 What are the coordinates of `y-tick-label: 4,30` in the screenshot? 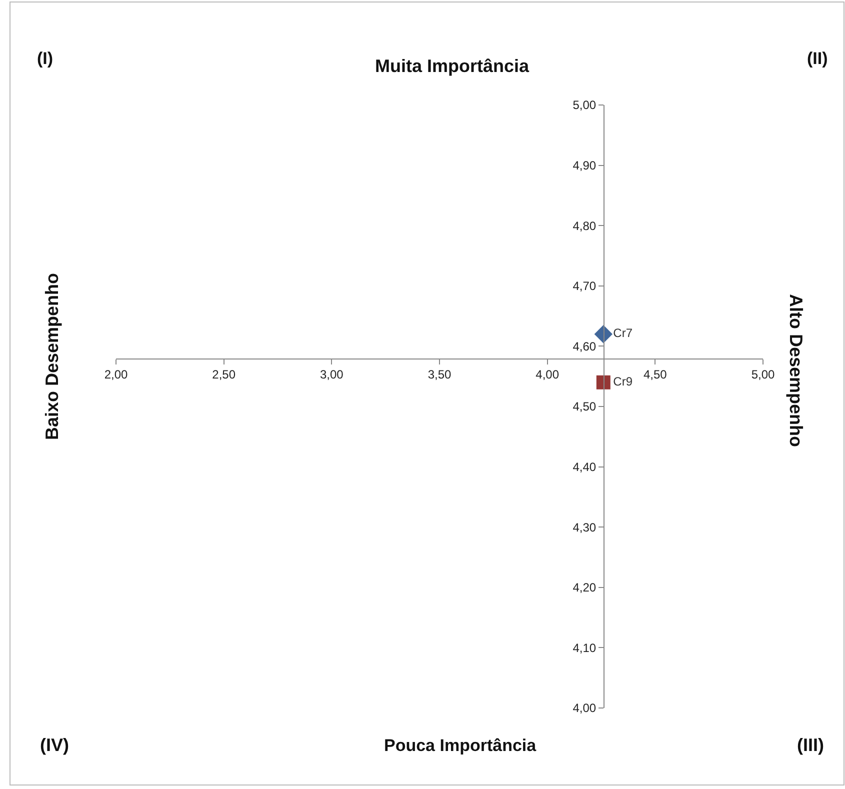 It's located at (584, 527).